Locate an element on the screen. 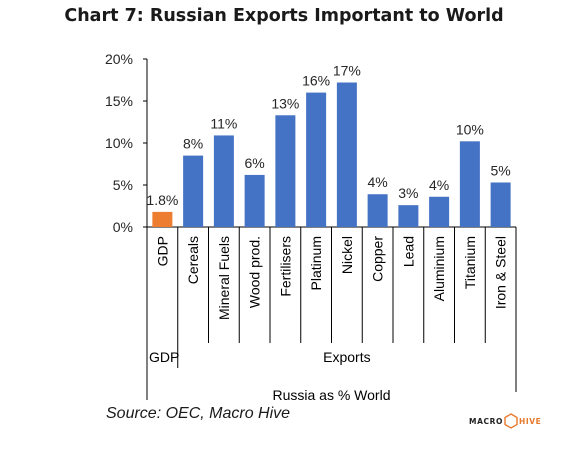 This screenshot has width=568, height=456. data-label-copper: 4% is located at coordinates (378, 182).